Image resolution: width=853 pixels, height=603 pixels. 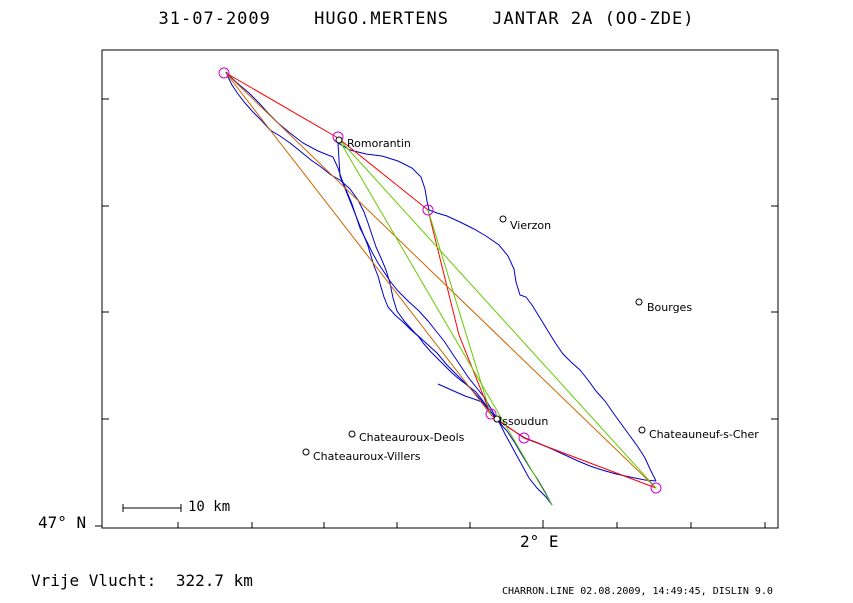 What do you see at coordinates (531, 225) in the screenshot?
I see `place-label-vierzon: Vierzon` at bounding box center [531, 225].